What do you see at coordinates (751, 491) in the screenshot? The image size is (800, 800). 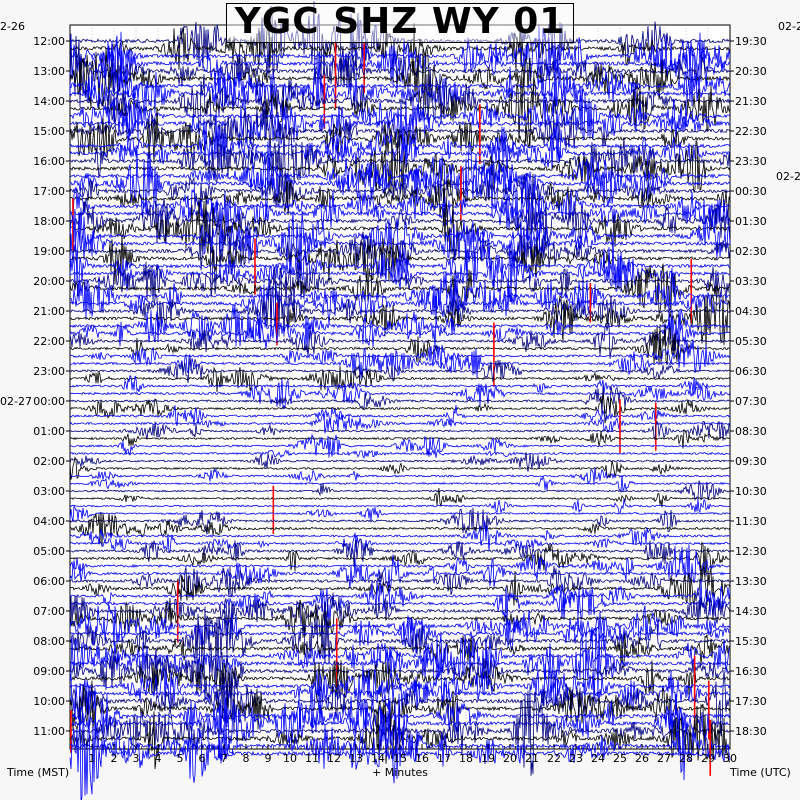 I see `right-time-label: 10:30` at bounding box center [751, 491].